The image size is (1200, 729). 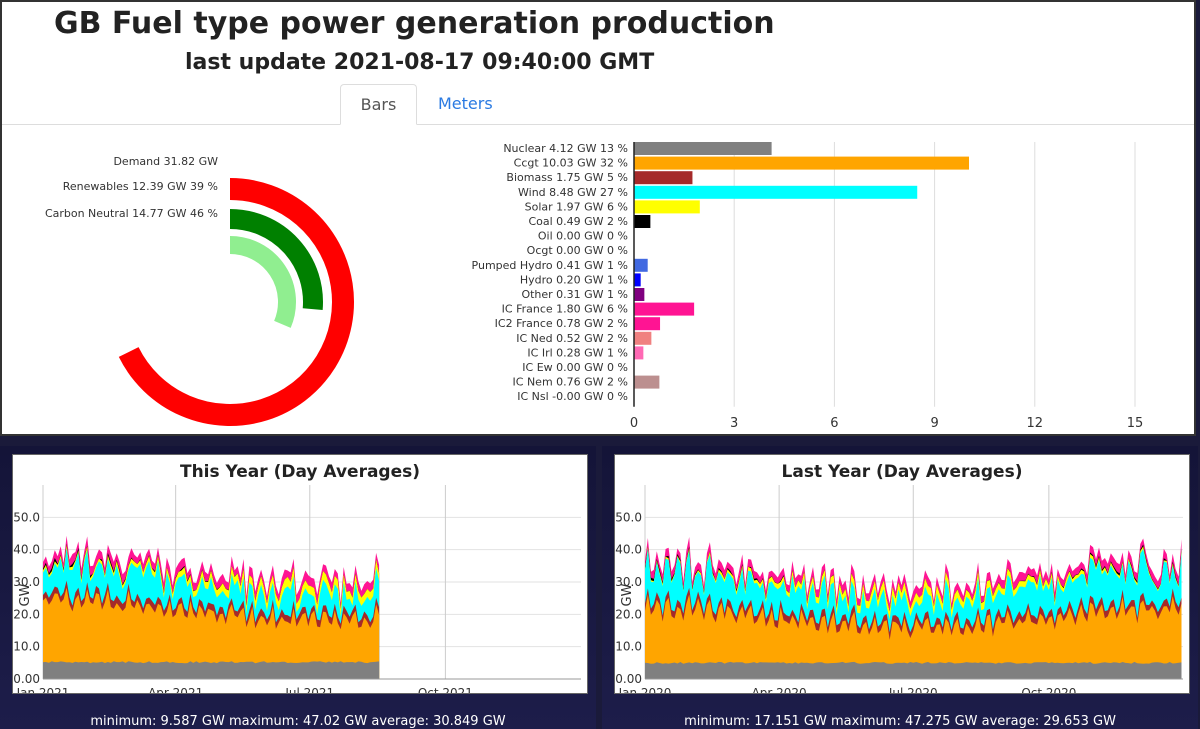 I want to click on area-xtick-2: Jul 2020, so click(x=913, y=689).